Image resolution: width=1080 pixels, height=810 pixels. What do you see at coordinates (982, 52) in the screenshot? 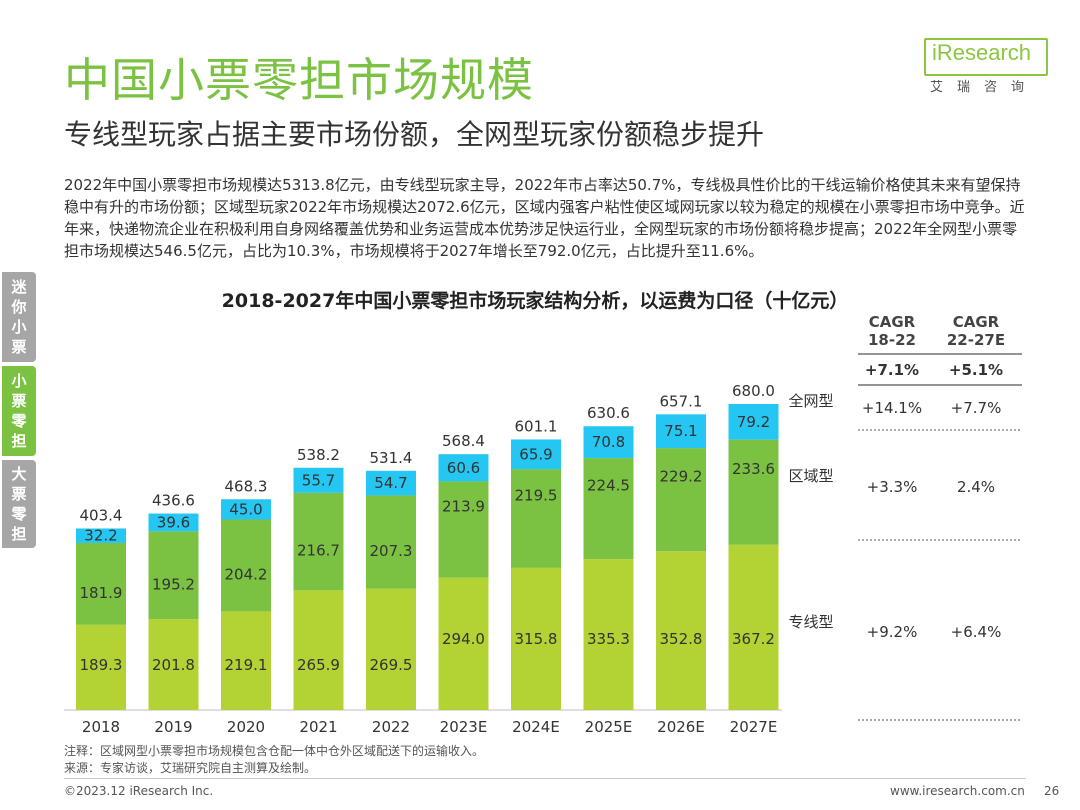
I see `logo-text: iResearch` at bounding box center [982, 52].